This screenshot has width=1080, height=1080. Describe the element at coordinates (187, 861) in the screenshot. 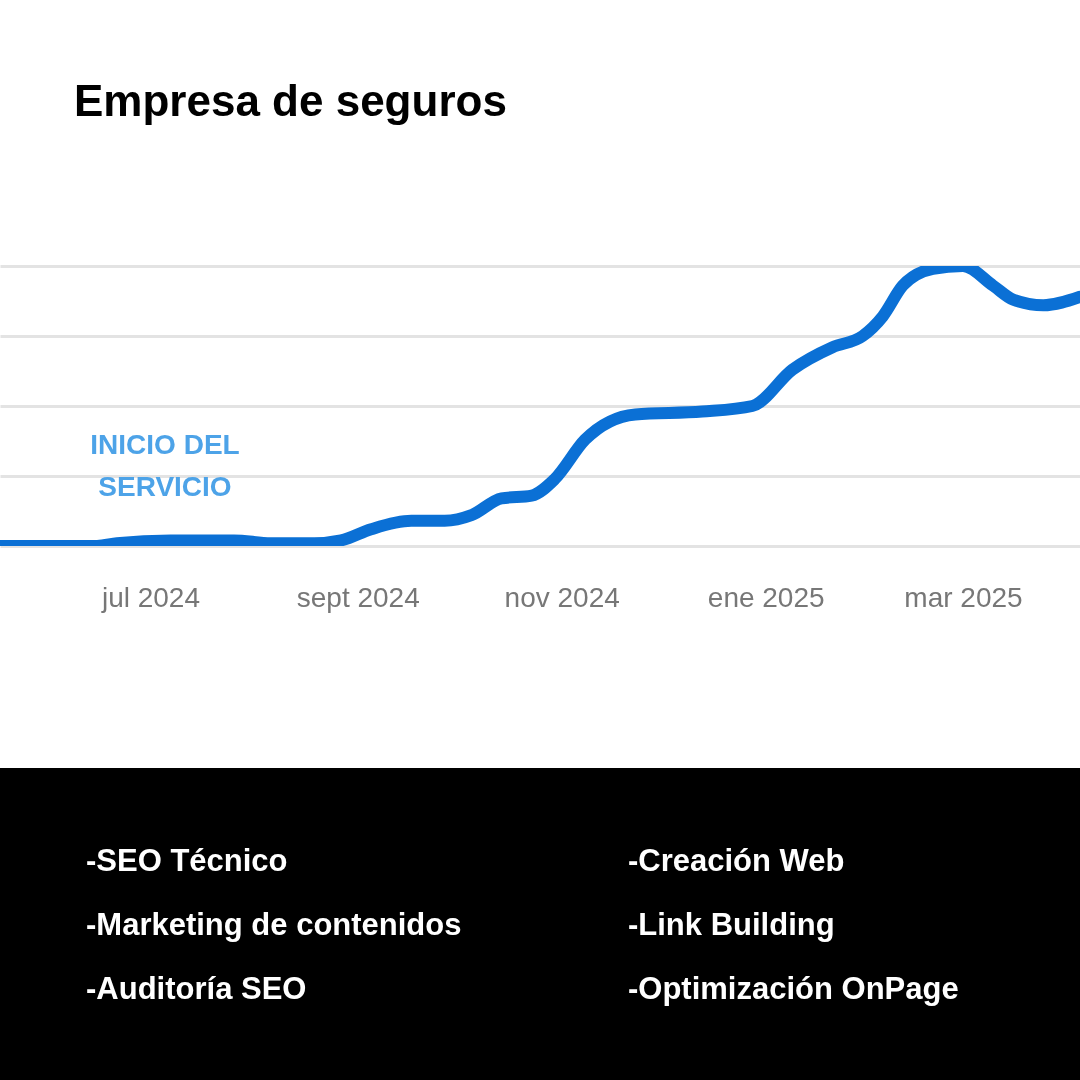

I see `text: -SEO Técnico` at that location.